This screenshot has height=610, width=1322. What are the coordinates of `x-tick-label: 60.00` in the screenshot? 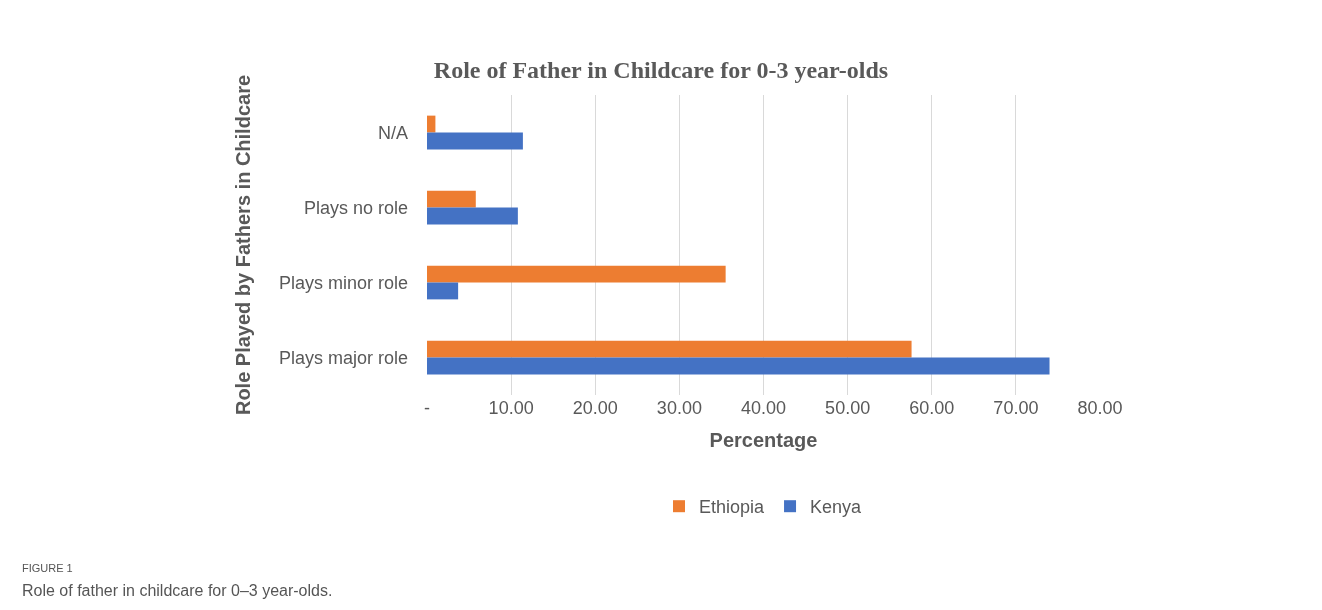 It's located at (932, 408).